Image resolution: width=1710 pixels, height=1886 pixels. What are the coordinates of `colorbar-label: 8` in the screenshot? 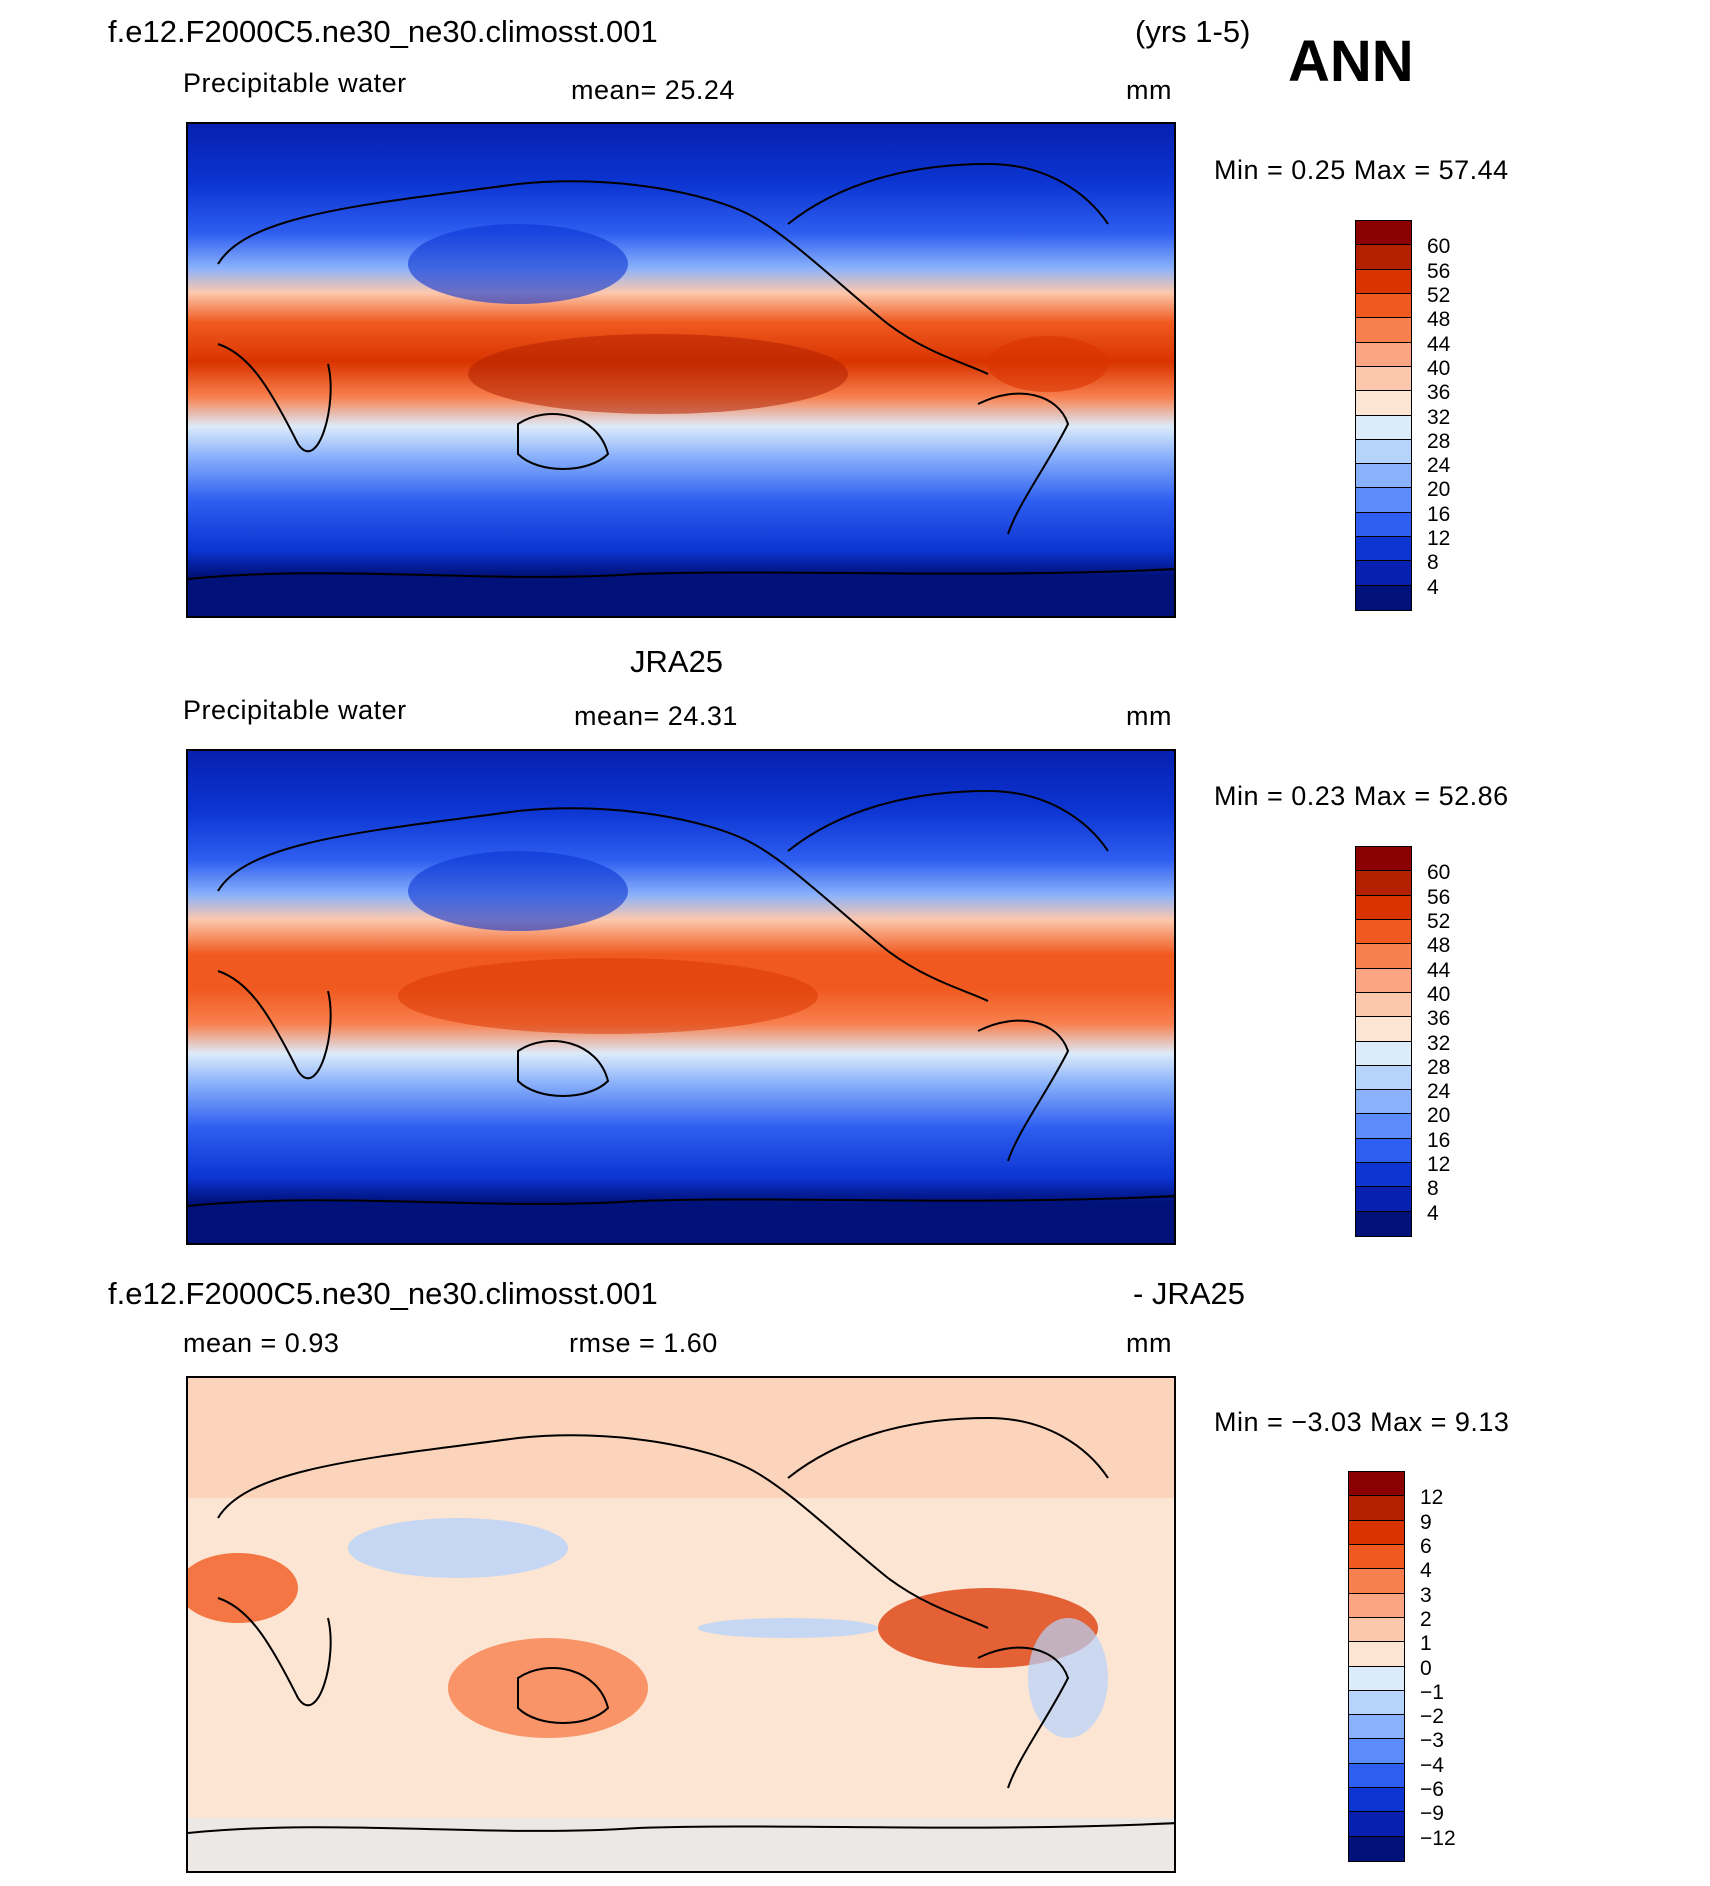 It's located at (1433, 1189).